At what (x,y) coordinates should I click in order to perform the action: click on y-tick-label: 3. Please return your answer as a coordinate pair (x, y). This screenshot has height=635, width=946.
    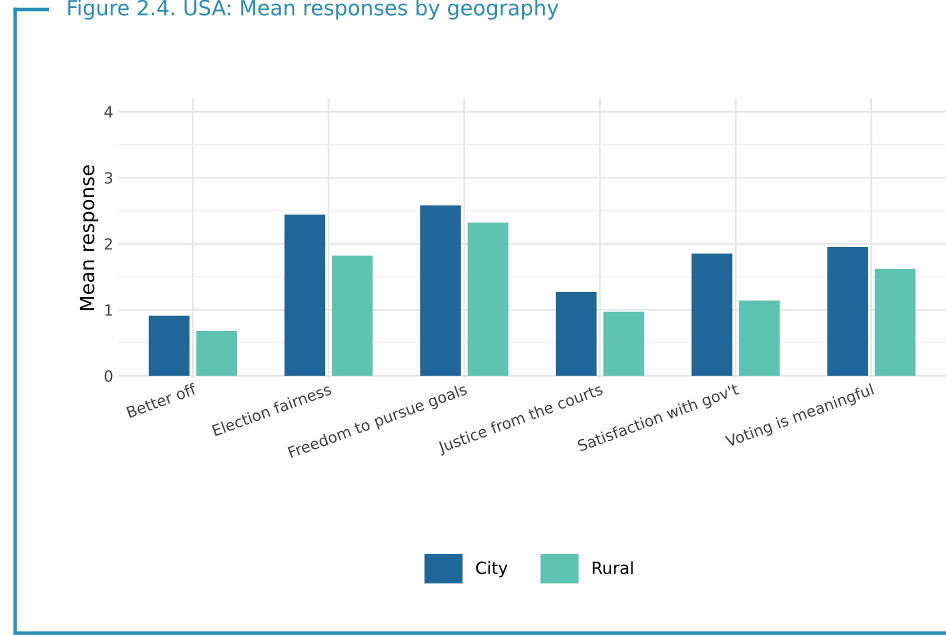
    Looking at the image, I should click on (108, 178).